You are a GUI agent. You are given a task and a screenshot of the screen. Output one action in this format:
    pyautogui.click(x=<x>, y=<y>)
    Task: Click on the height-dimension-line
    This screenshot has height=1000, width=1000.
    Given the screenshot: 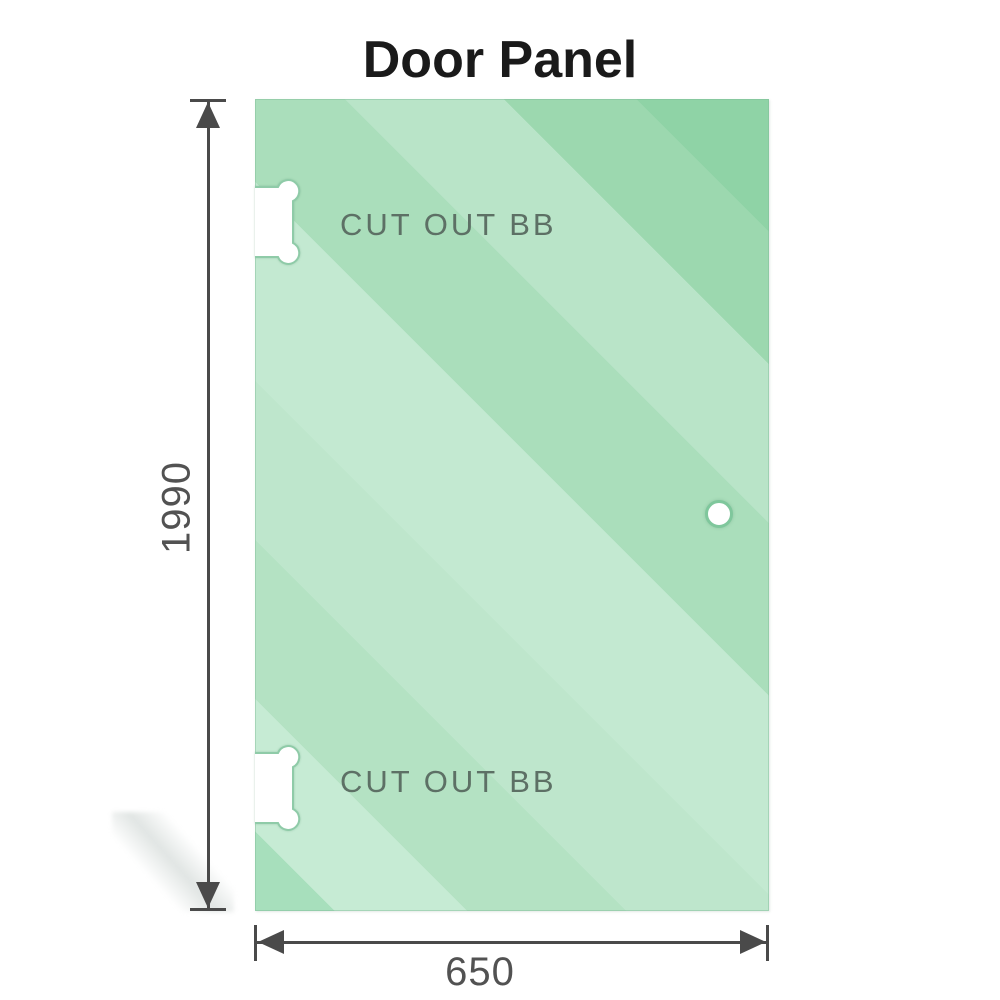 What is the action you would take?
    pyautogui.click(x=208, y=505)
    